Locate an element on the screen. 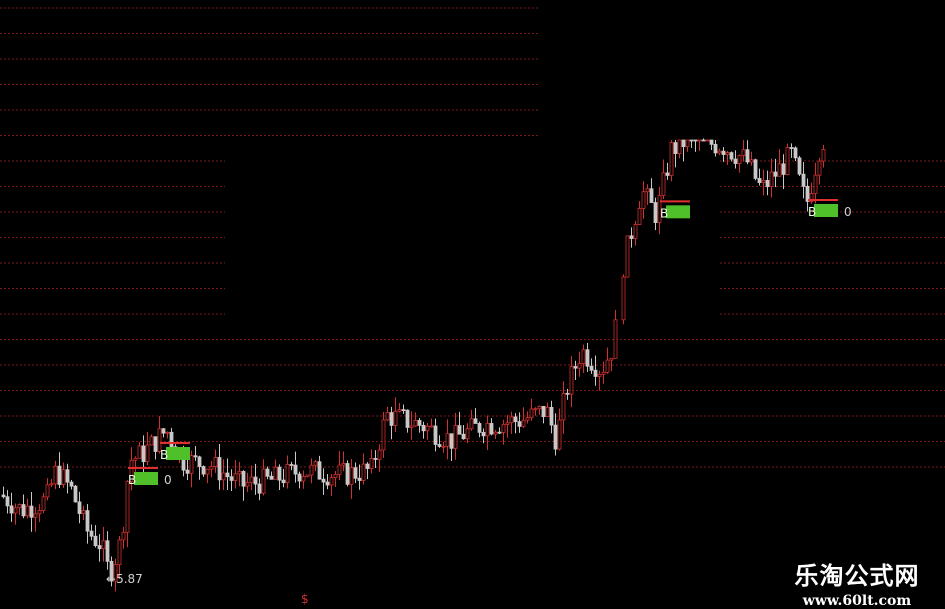 The height and width of the screenshot is (609, 945). watermark: 乐淘公式网 www.60lt.com is located at coordinates (857, 582).